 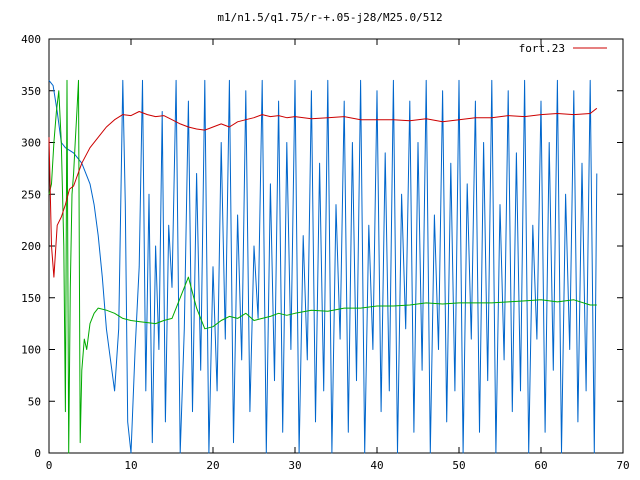 What do you see at coordinates (329, 17) in the screenshot?
I see `chart-title: m1/n1.5/q1.75/r-+.05-j28/M25.0/512` at bounding box center [329, 17].